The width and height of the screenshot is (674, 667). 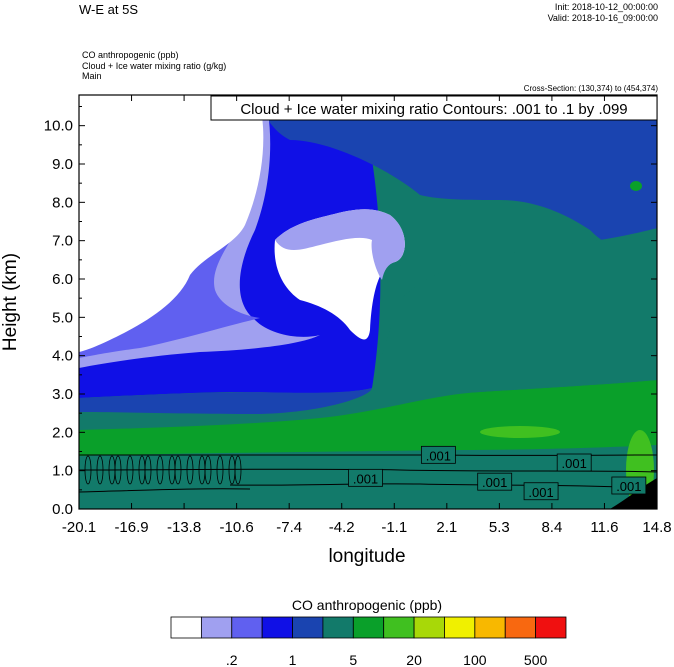 What do you see at coordinates (367, 605) in the screenshot?
I see `colorbar-title: CO anthropogenic (ppb)` at bounding box center [367, 605].